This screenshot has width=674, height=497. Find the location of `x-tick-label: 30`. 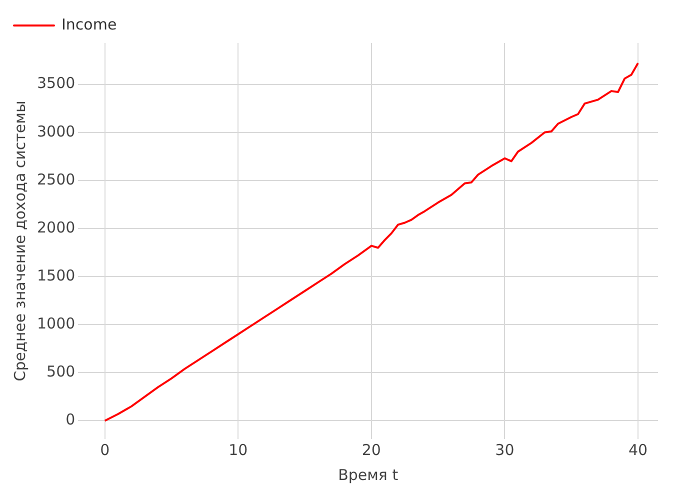

x-tick-label: 30 is located at coordinates (504, 449).